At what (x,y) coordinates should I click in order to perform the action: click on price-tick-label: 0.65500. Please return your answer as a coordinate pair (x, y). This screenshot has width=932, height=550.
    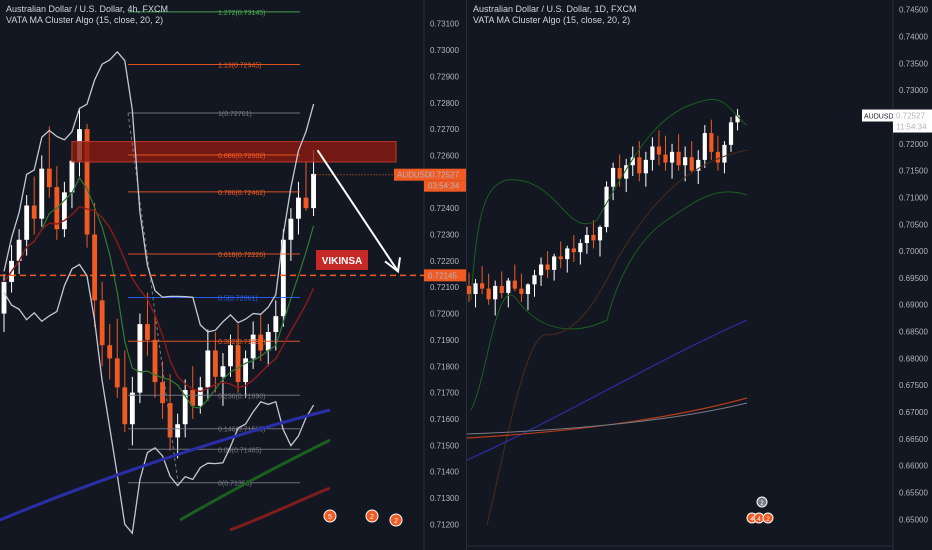
    Looking at the image, I should click on (913, 492).